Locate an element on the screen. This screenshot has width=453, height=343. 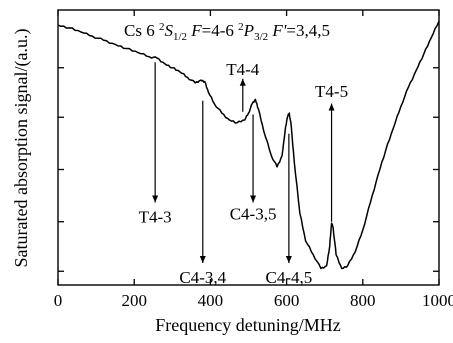
chart-title-part-6: =4-6 is located at coordinates (220, 30).